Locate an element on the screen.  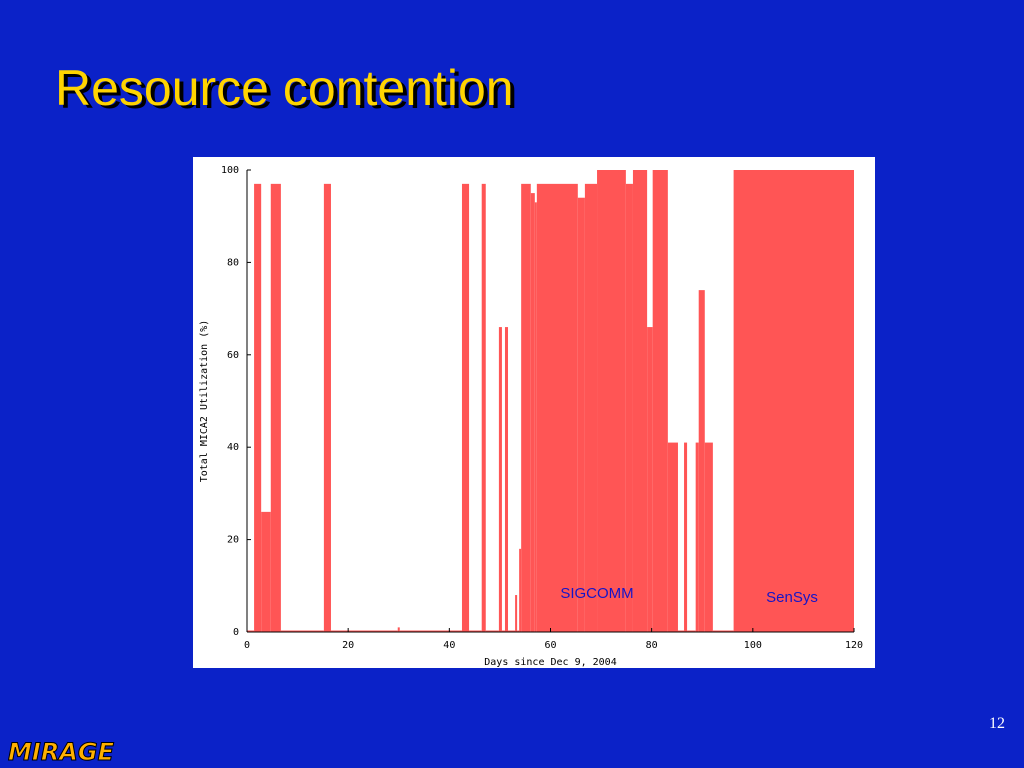
x-axis-label: Days since Dec 9, 2004 is located at coordinates (550, 662).